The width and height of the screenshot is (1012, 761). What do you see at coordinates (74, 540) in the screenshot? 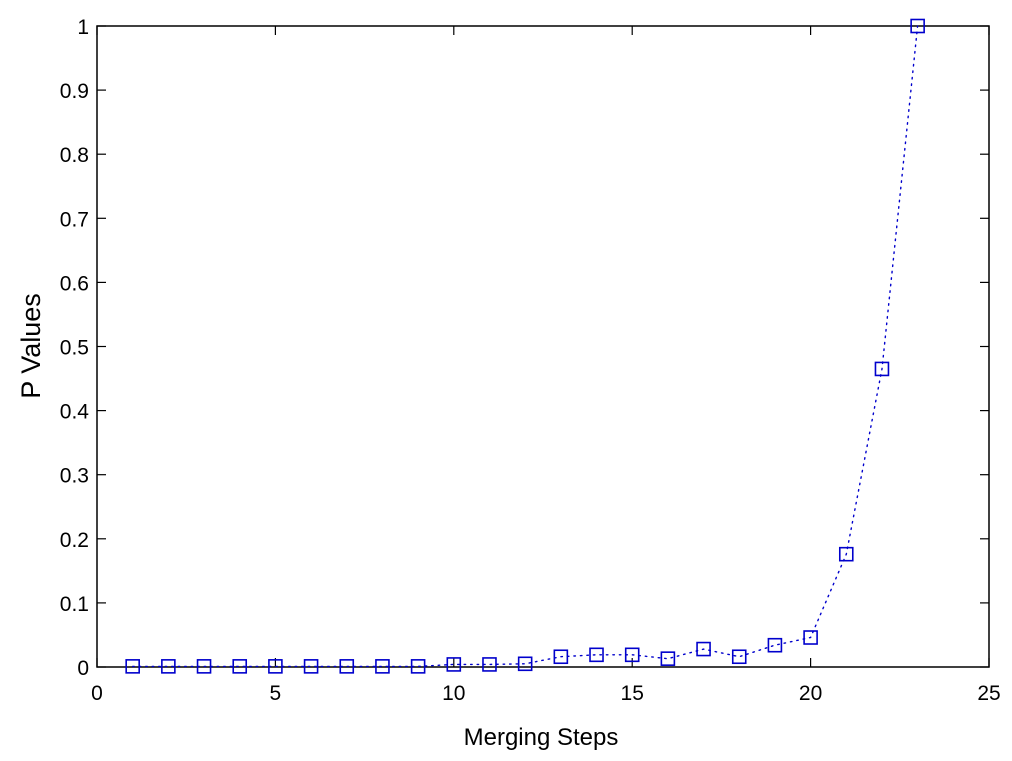
I see `y-tick-label: 0.2` at bounding box center [74, 540].